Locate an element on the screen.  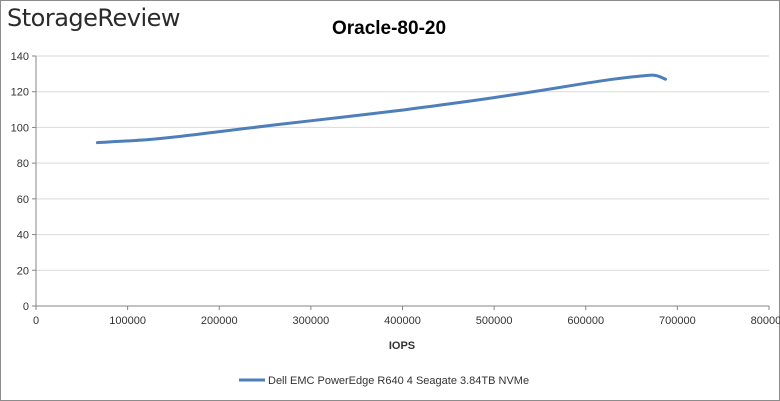
x-tick-label: 100000 is located at coordinates (127, 321).